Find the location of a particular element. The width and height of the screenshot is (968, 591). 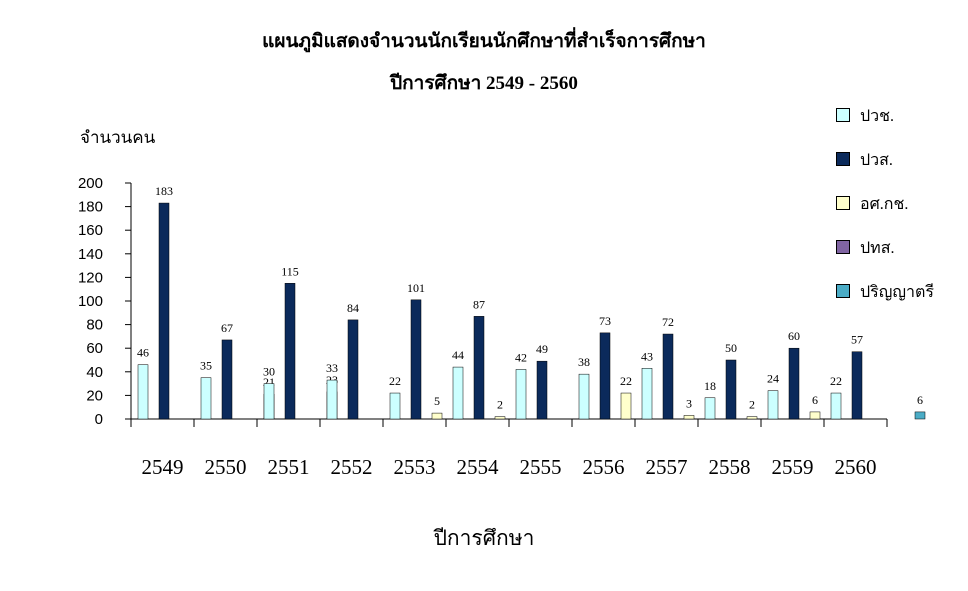

data-label: 73 is located at coordinates (605, 321).